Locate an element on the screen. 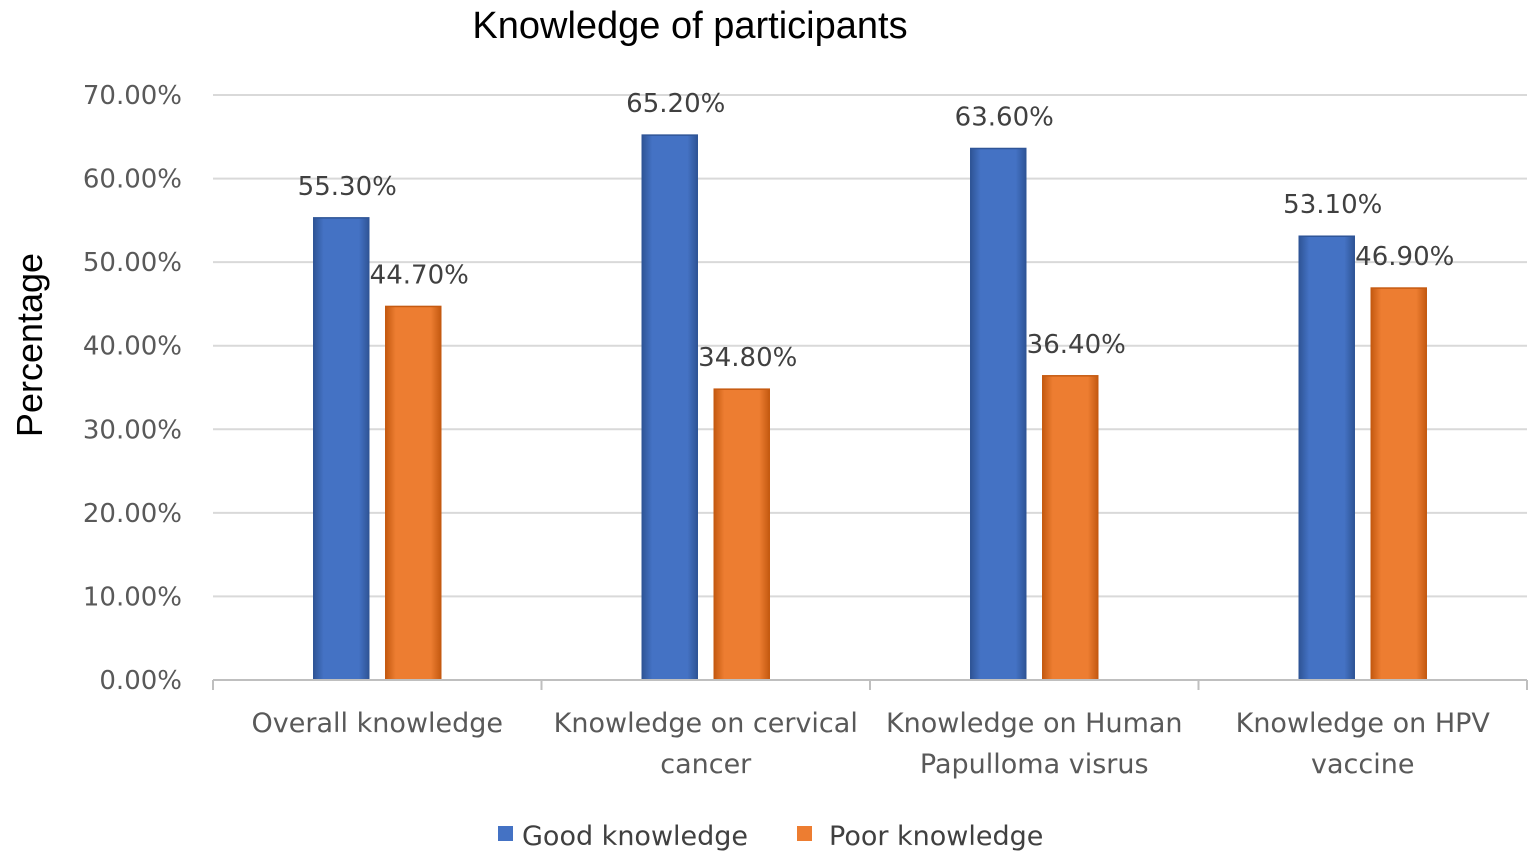 The image size is (1536, 863). legend-label: Poor knowledge is located at coordinates (936, 836).